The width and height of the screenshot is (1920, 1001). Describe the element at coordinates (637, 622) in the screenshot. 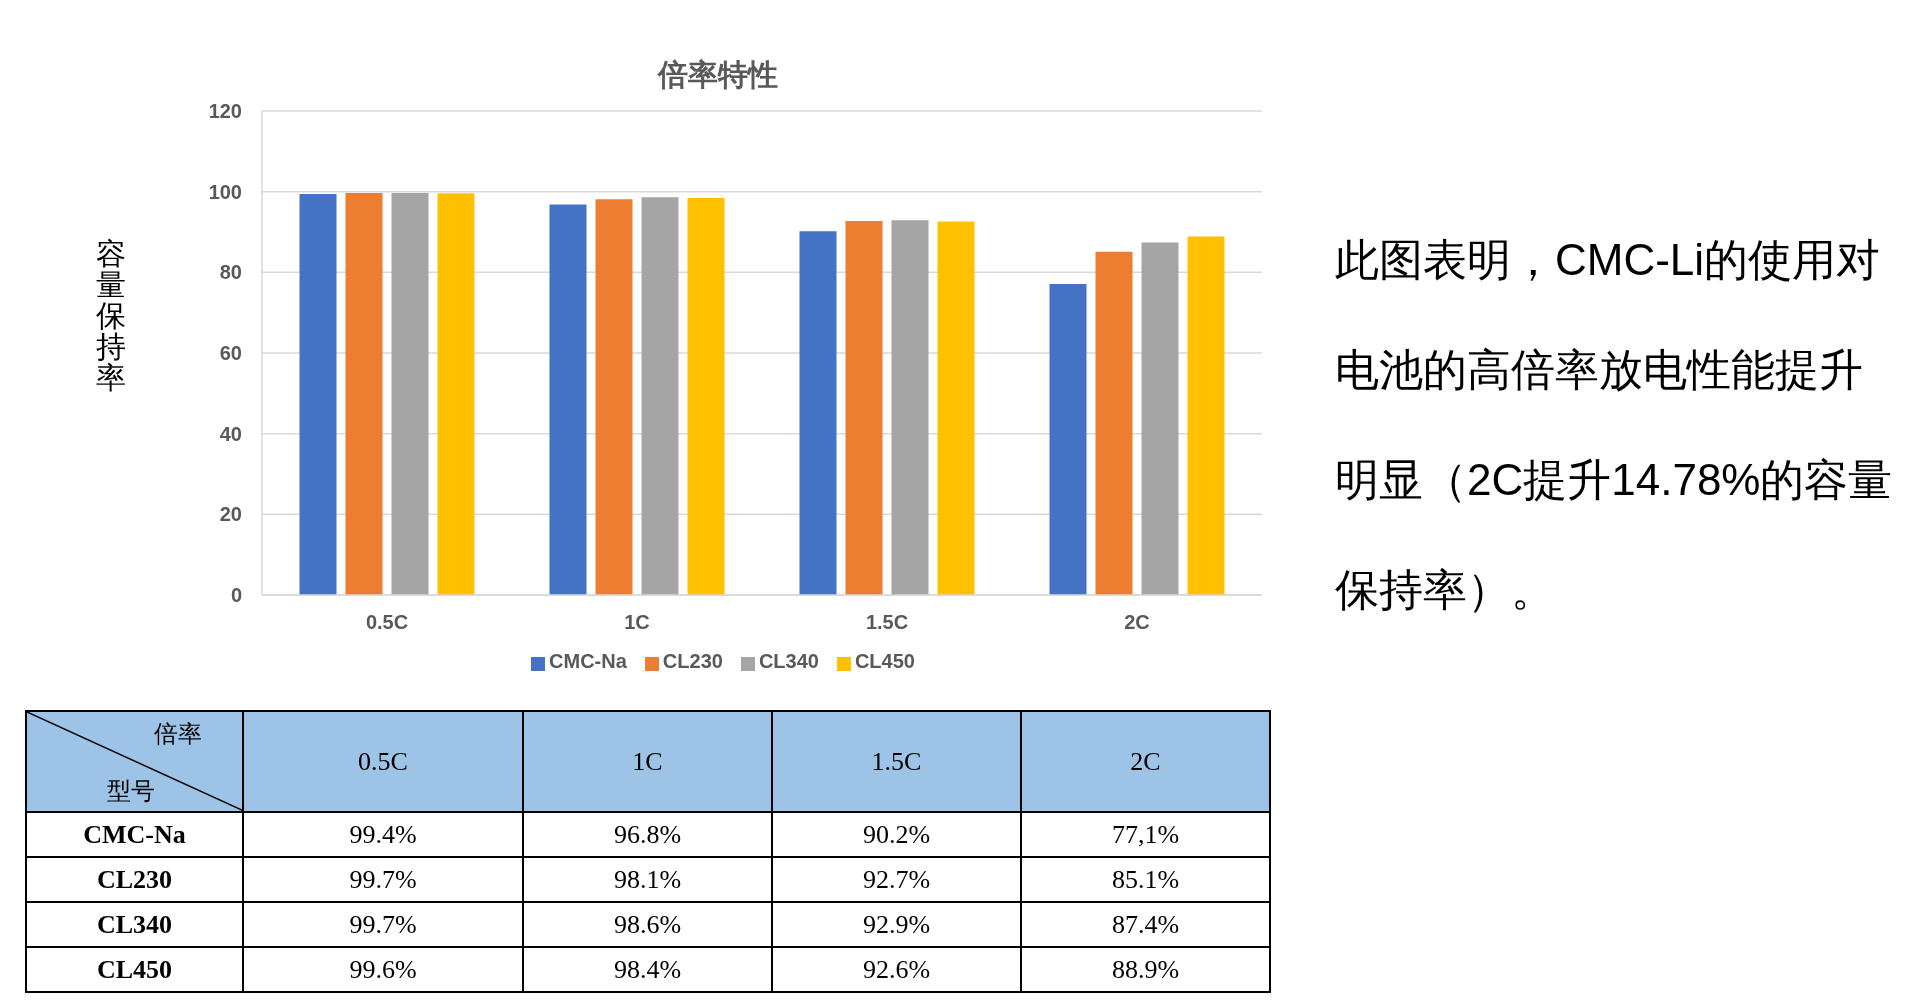

I see `x-tick-label: 1C` at that location.